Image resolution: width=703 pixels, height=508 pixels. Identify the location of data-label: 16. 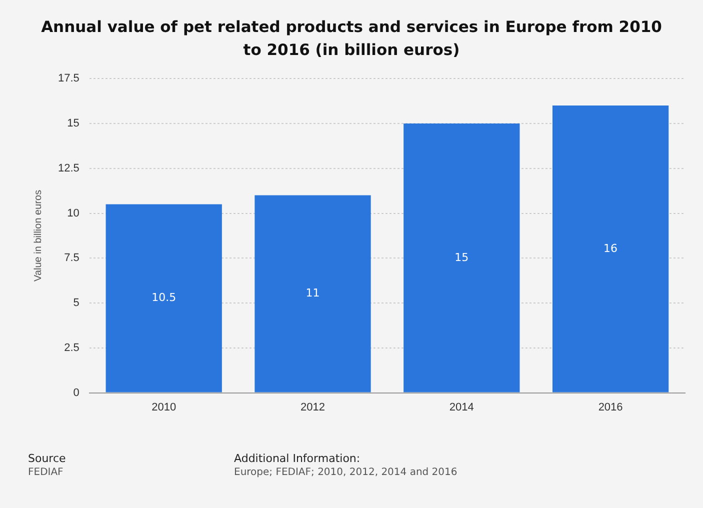
(611, 248).